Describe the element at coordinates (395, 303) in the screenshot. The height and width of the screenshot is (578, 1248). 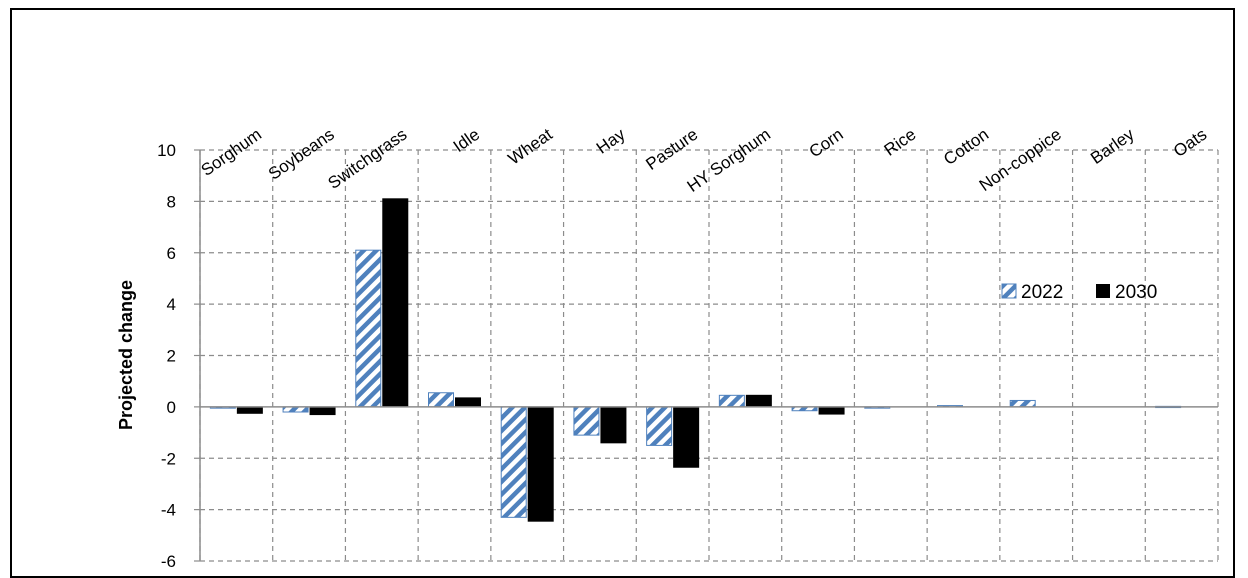
I see `bar-2030-switchgrass` at that location.